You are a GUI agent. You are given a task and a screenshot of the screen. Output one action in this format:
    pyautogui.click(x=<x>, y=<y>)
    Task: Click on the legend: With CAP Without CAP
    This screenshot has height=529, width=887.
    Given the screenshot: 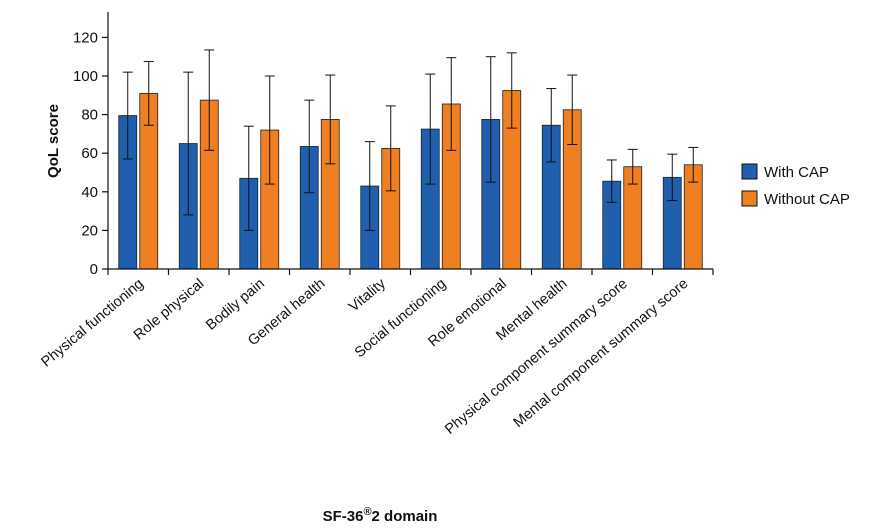 What is the action you would take?
    pyautogui.click(x=795, y=185)
    